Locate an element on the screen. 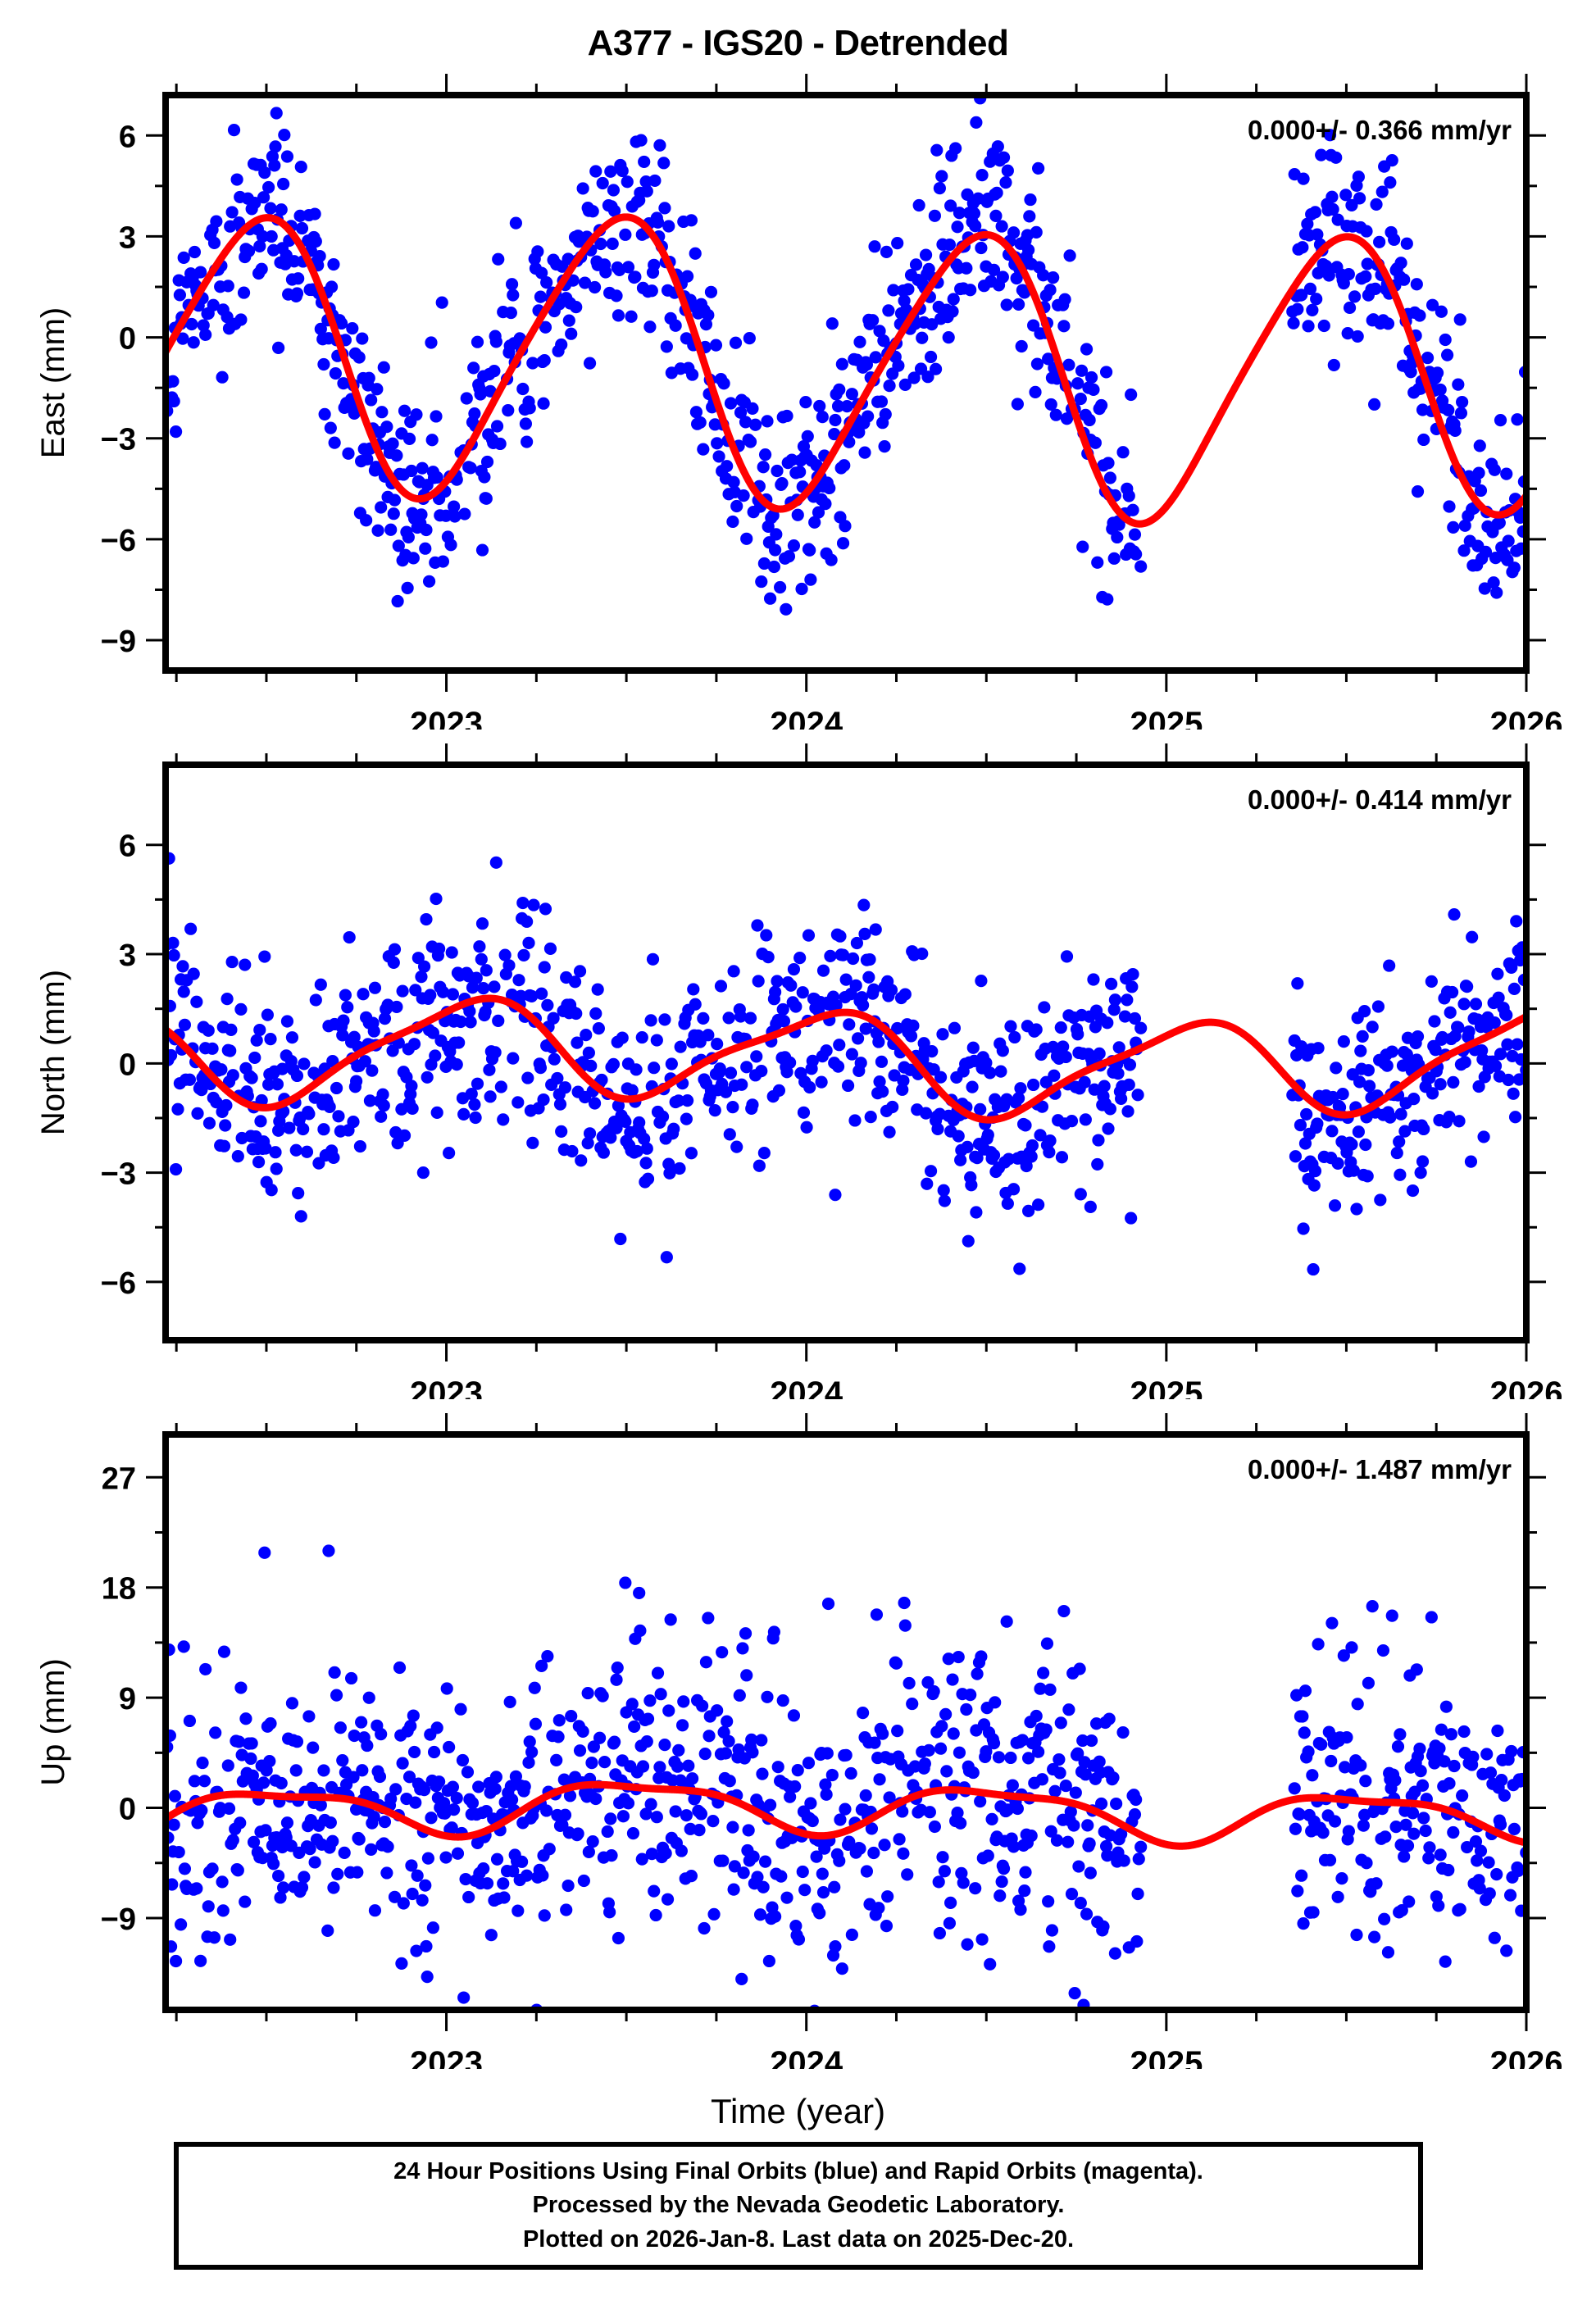  page-title: A377 - IGS20 - Detrended is located at coordinates (798, 43).